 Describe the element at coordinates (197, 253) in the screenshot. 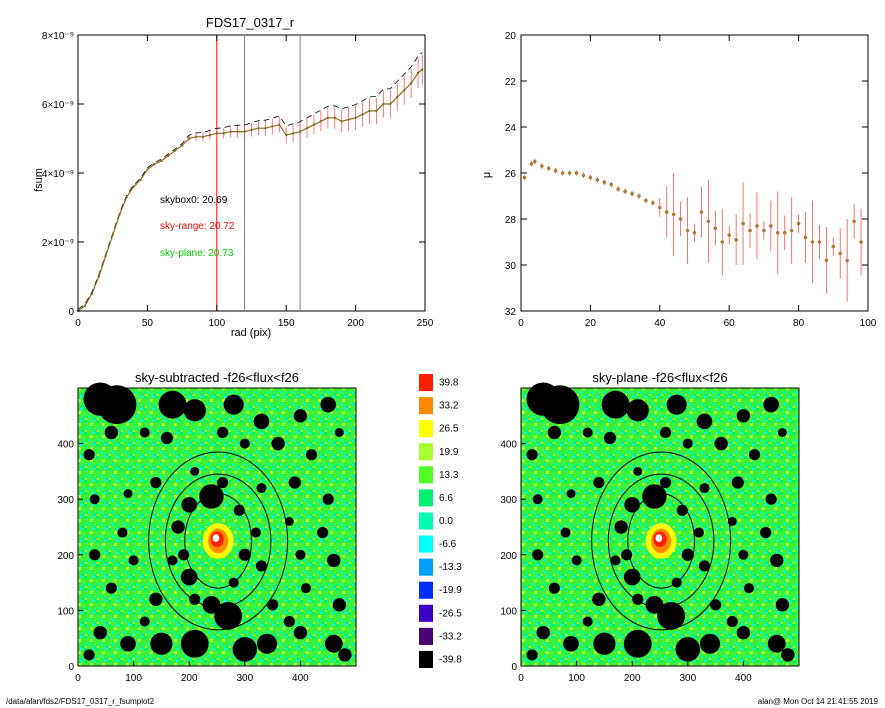

I see `annotation-sky-plane: sky-plane: 20.73` at that location.